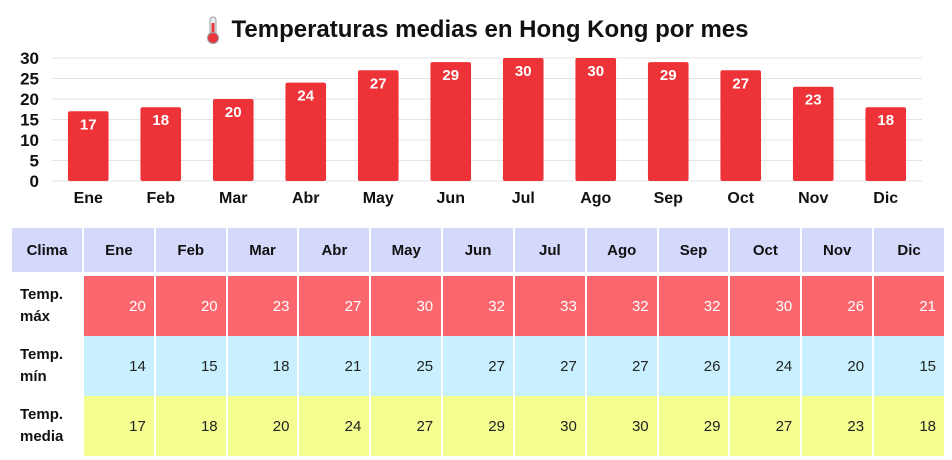 The height and width of the screenshot is (460, 952). I want to click on x-tick-label: Sep, so click(669, 198).